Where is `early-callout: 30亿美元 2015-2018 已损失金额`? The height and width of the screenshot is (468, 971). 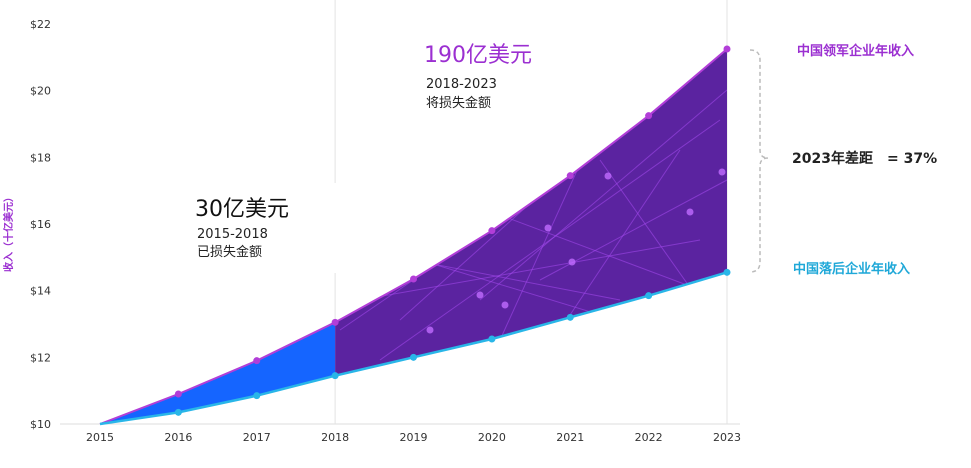 early-callout: 30亿美元 2015-2018 已损失金额 is located at coordinates (277, 228).